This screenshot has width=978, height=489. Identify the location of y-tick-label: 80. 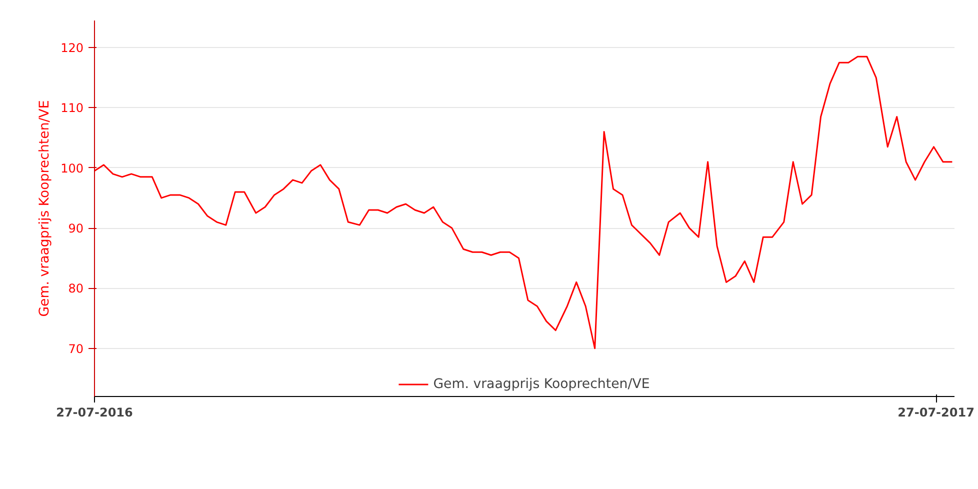
(76, 289).